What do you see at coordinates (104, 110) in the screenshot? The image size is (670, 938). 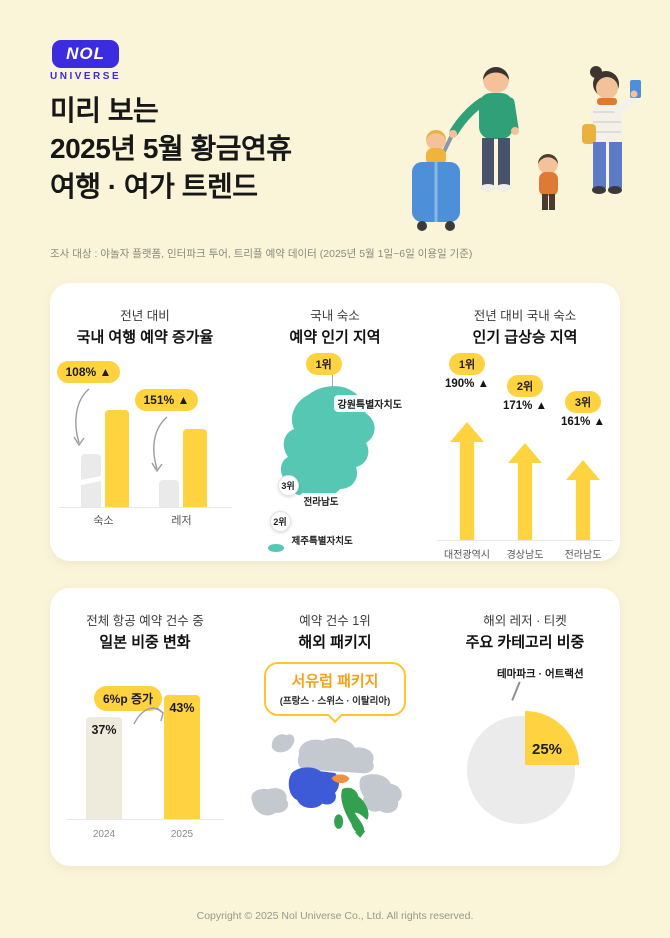 I see `page-title-line1: 미리 보는` at bounding box center [104, 110].